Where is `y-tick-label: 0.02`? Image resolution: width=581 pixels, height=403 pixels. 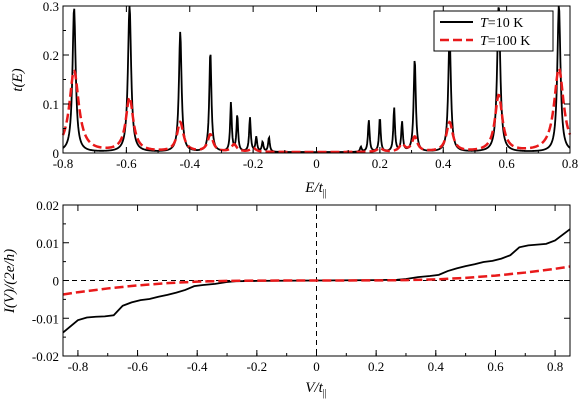
y-tick-label: 0.02 is located at coordinates (47, 205).